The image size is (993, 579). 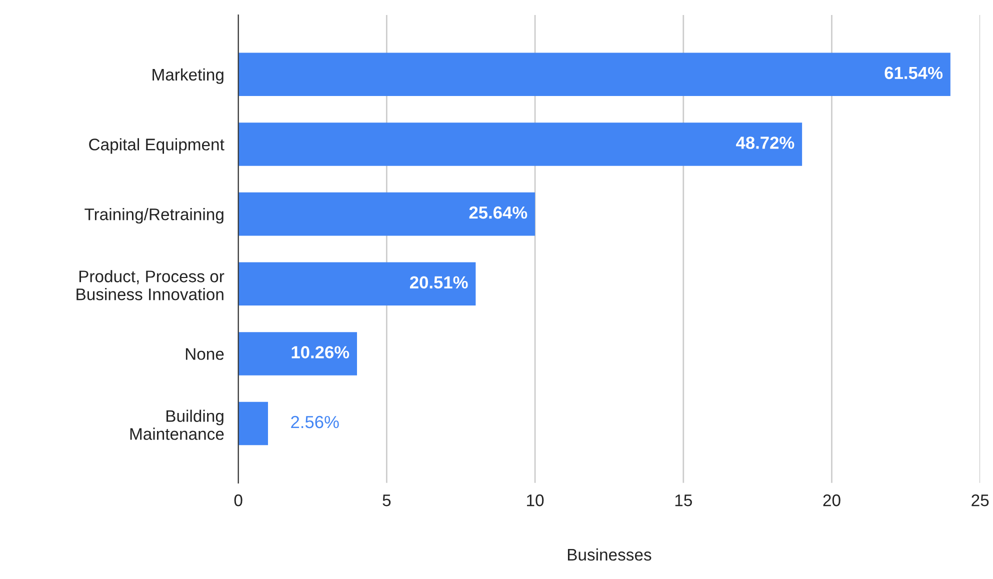 I want to click on y-tick-label: Training/Retraining, so click(x=154, y=216).